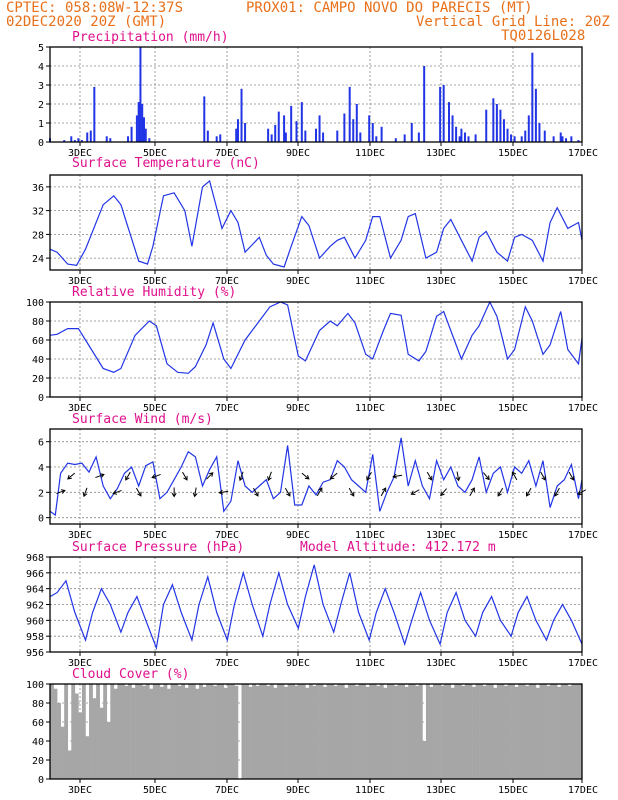 This screenshot has width=618, height=800. Describe the element at coordinates (166, 163) in the screenshot. I see `panel-title: Surface Temperature (nC)` at that location.